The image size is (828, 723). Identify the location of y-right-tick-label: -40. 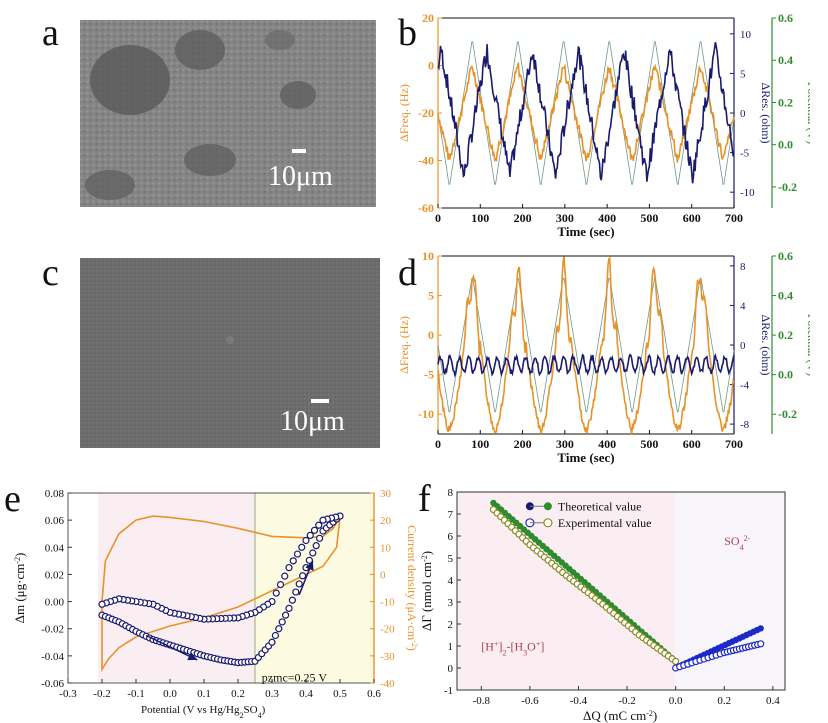
(387, 684).